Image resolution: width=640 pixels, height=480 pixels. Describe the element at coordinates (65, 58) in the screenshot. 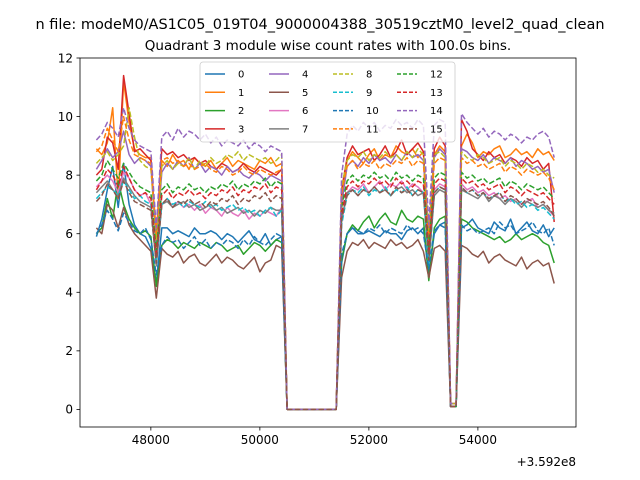

I see `y-tick-label: 12` at that location.